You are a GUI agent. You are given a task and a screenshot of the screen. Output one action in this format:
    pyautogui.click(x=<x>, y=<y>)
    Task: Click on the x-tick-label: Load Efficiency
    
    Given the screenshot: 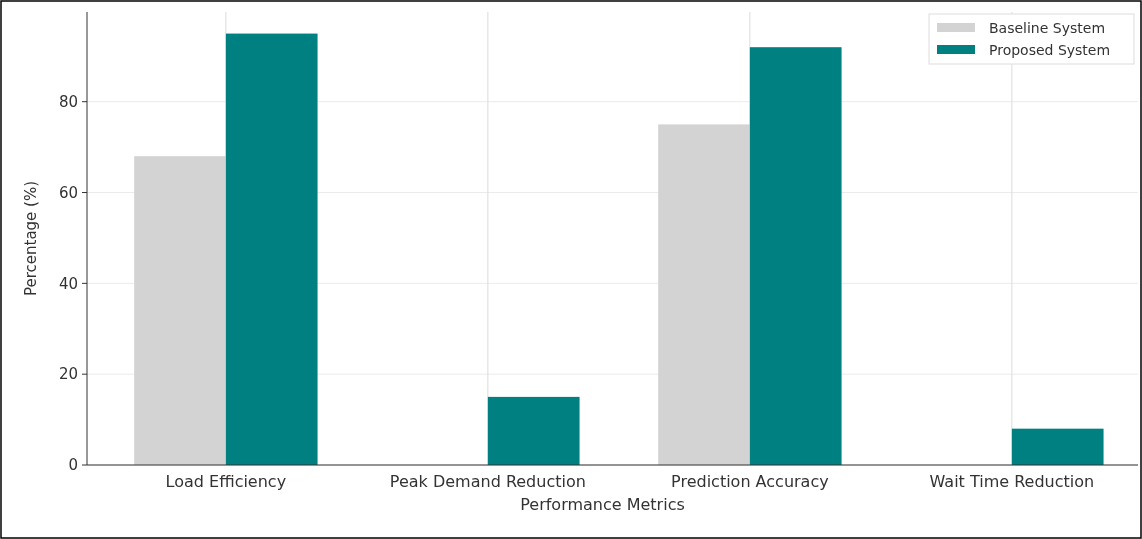 What is the action you would take?
    pyautogui.click(x=226, y=481)
    